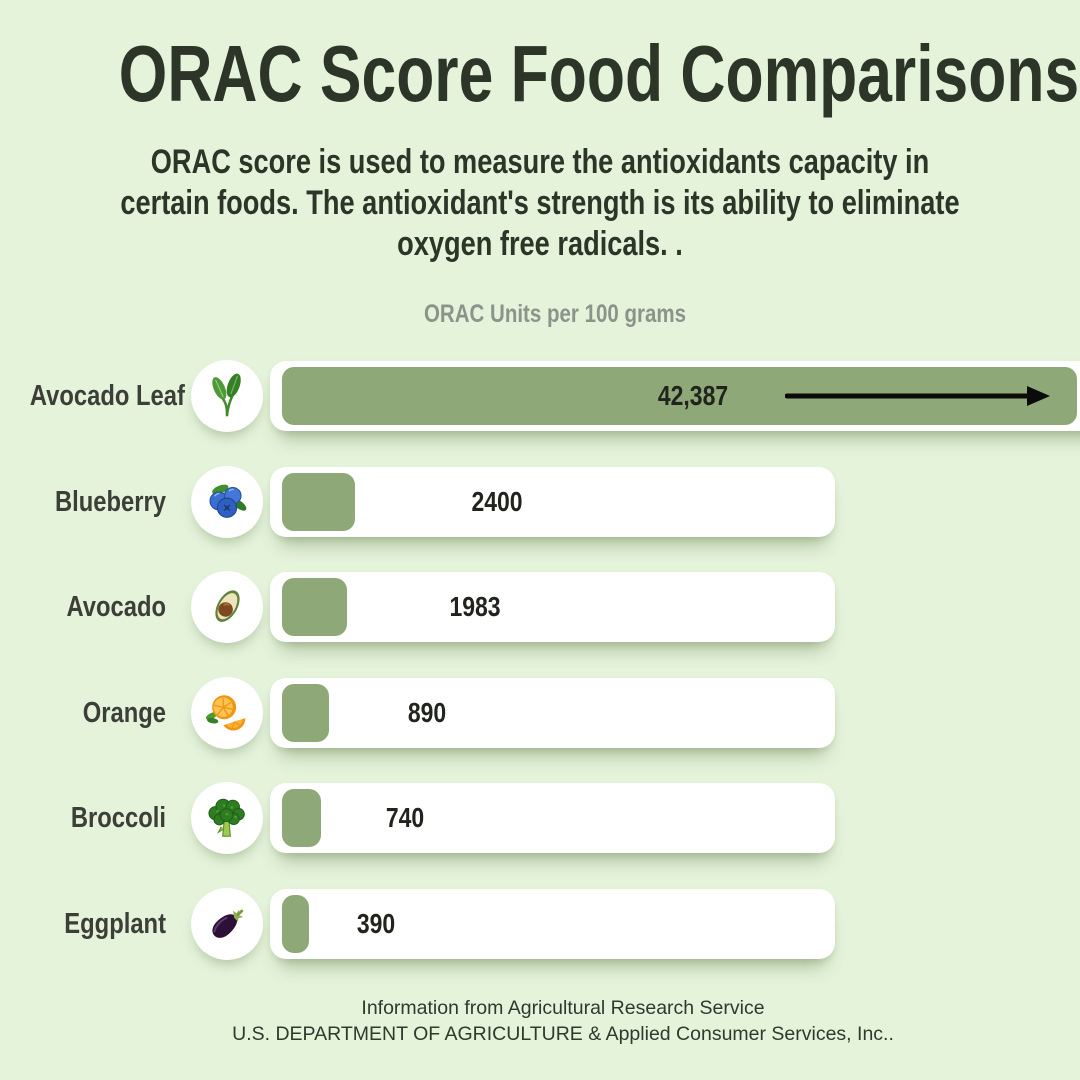 The width and height of the screenshot is (1080, 1080). I want to click on chart-row-broccoli: Broccoli 740, so click(540, 818).